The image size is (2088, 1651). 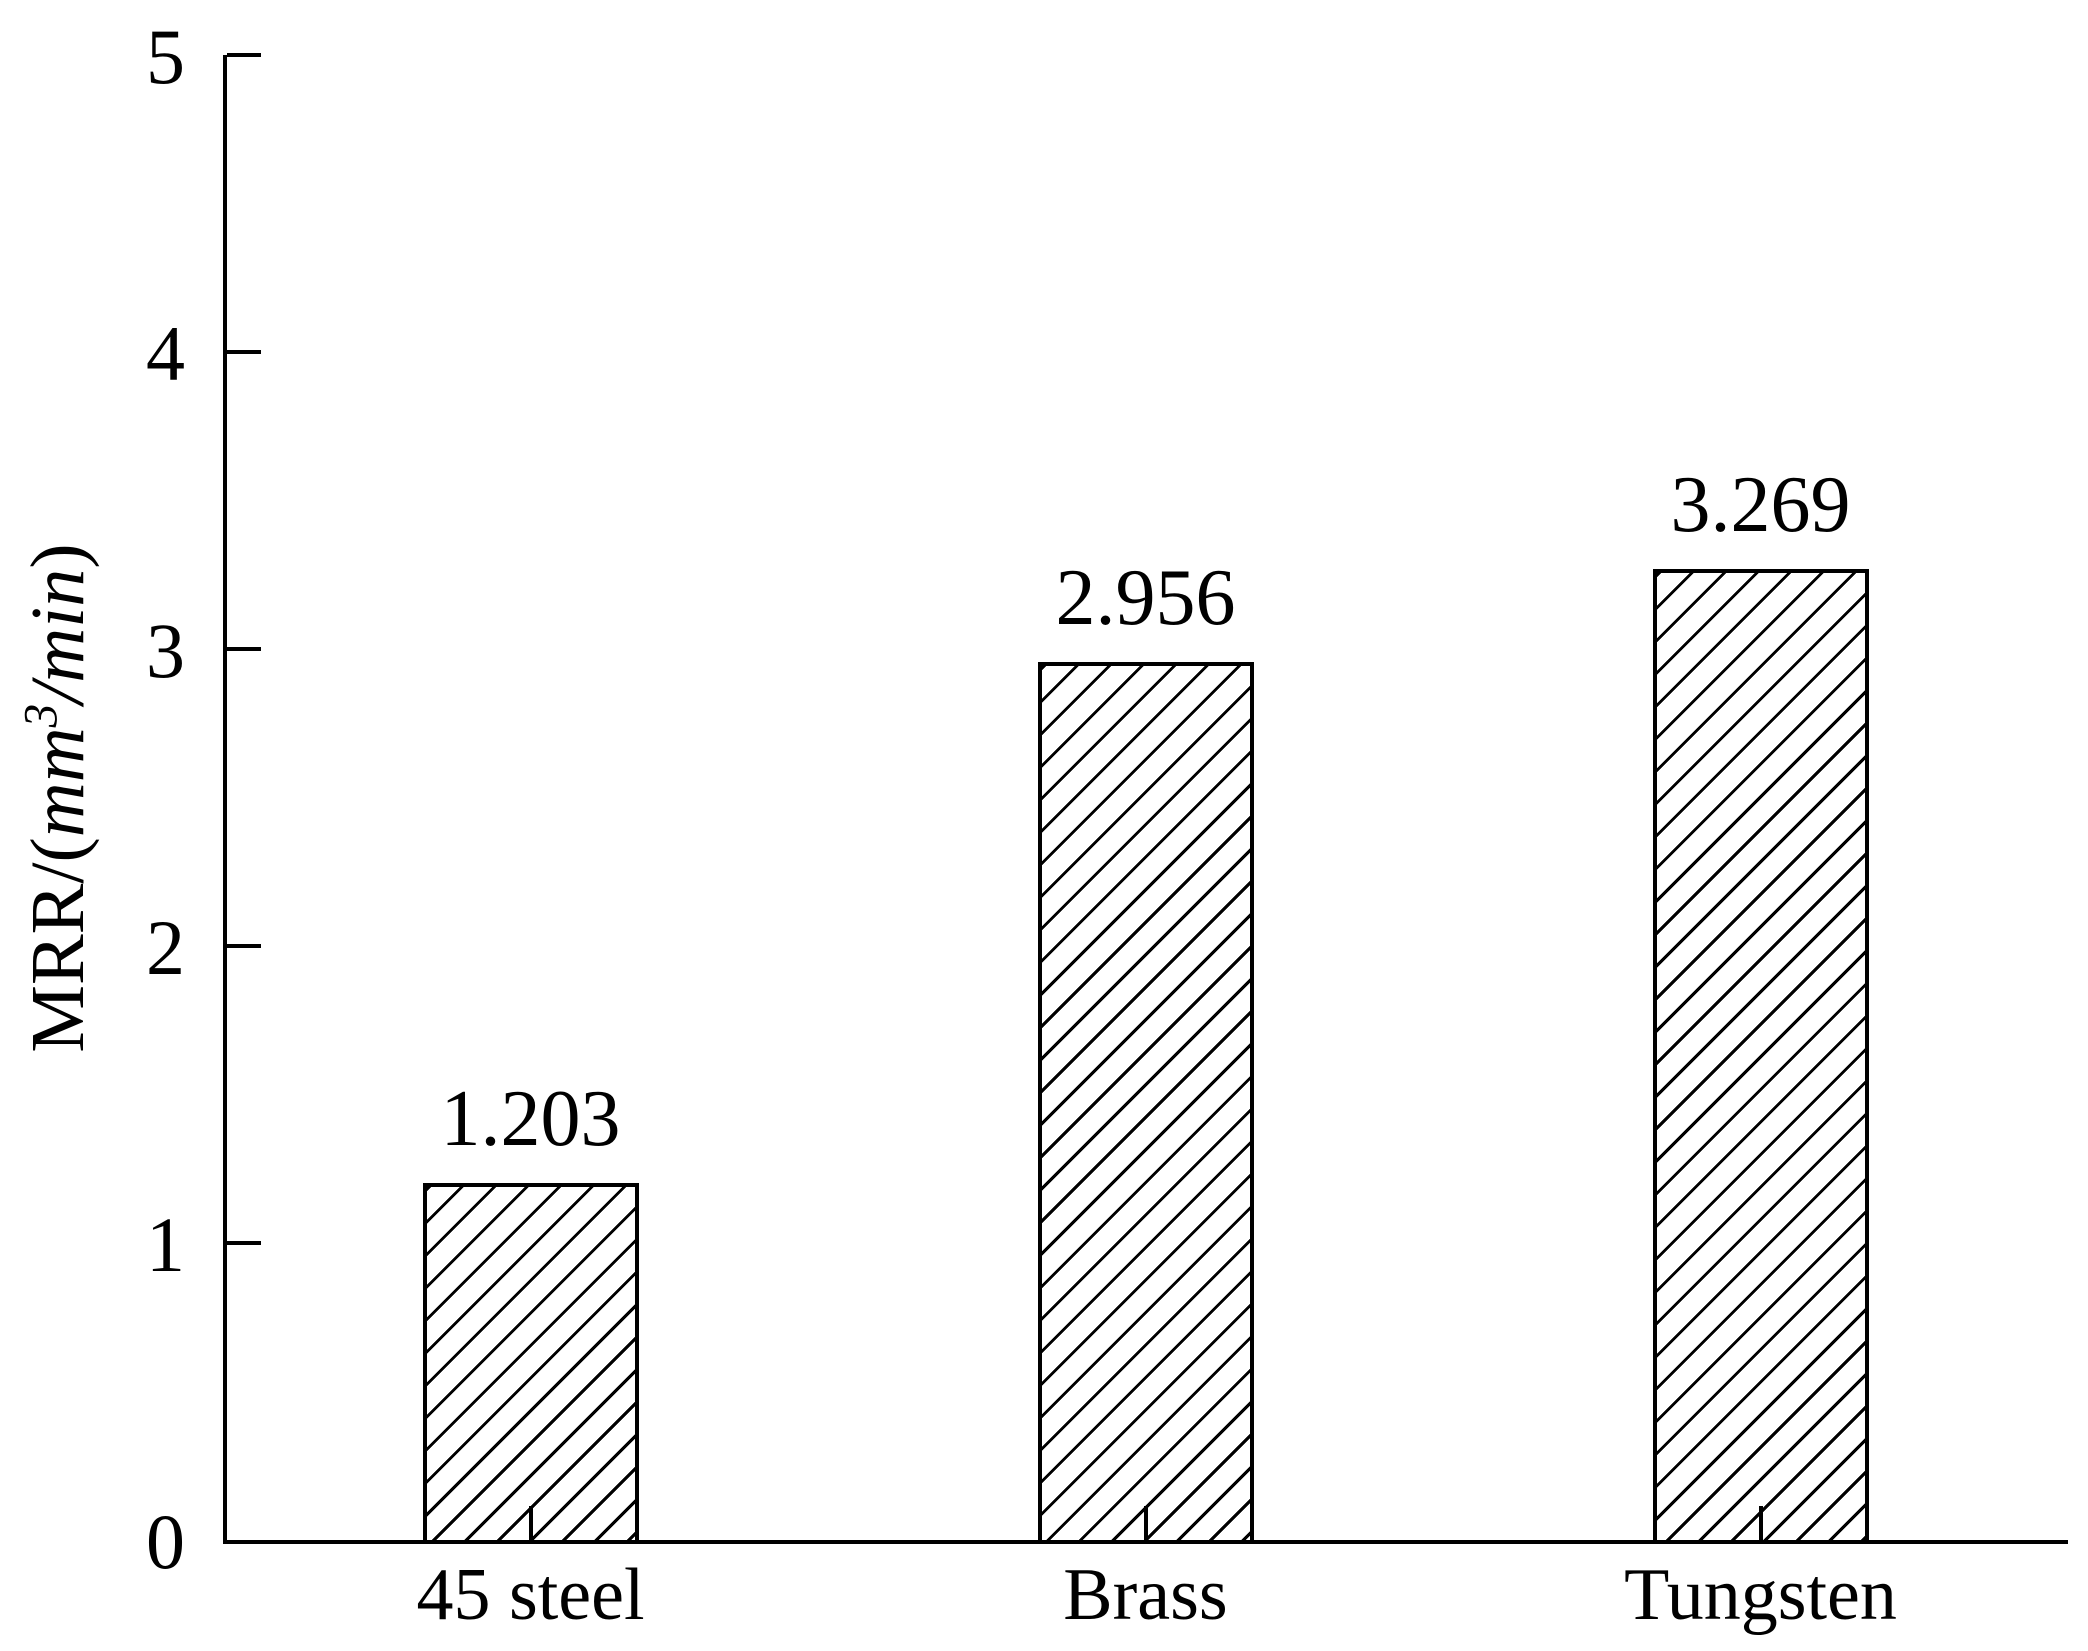 What do you see at coordinates (1145, 1542) in the screenshot?
I see `x-axis-line` at bounding box center [1145, 1542].